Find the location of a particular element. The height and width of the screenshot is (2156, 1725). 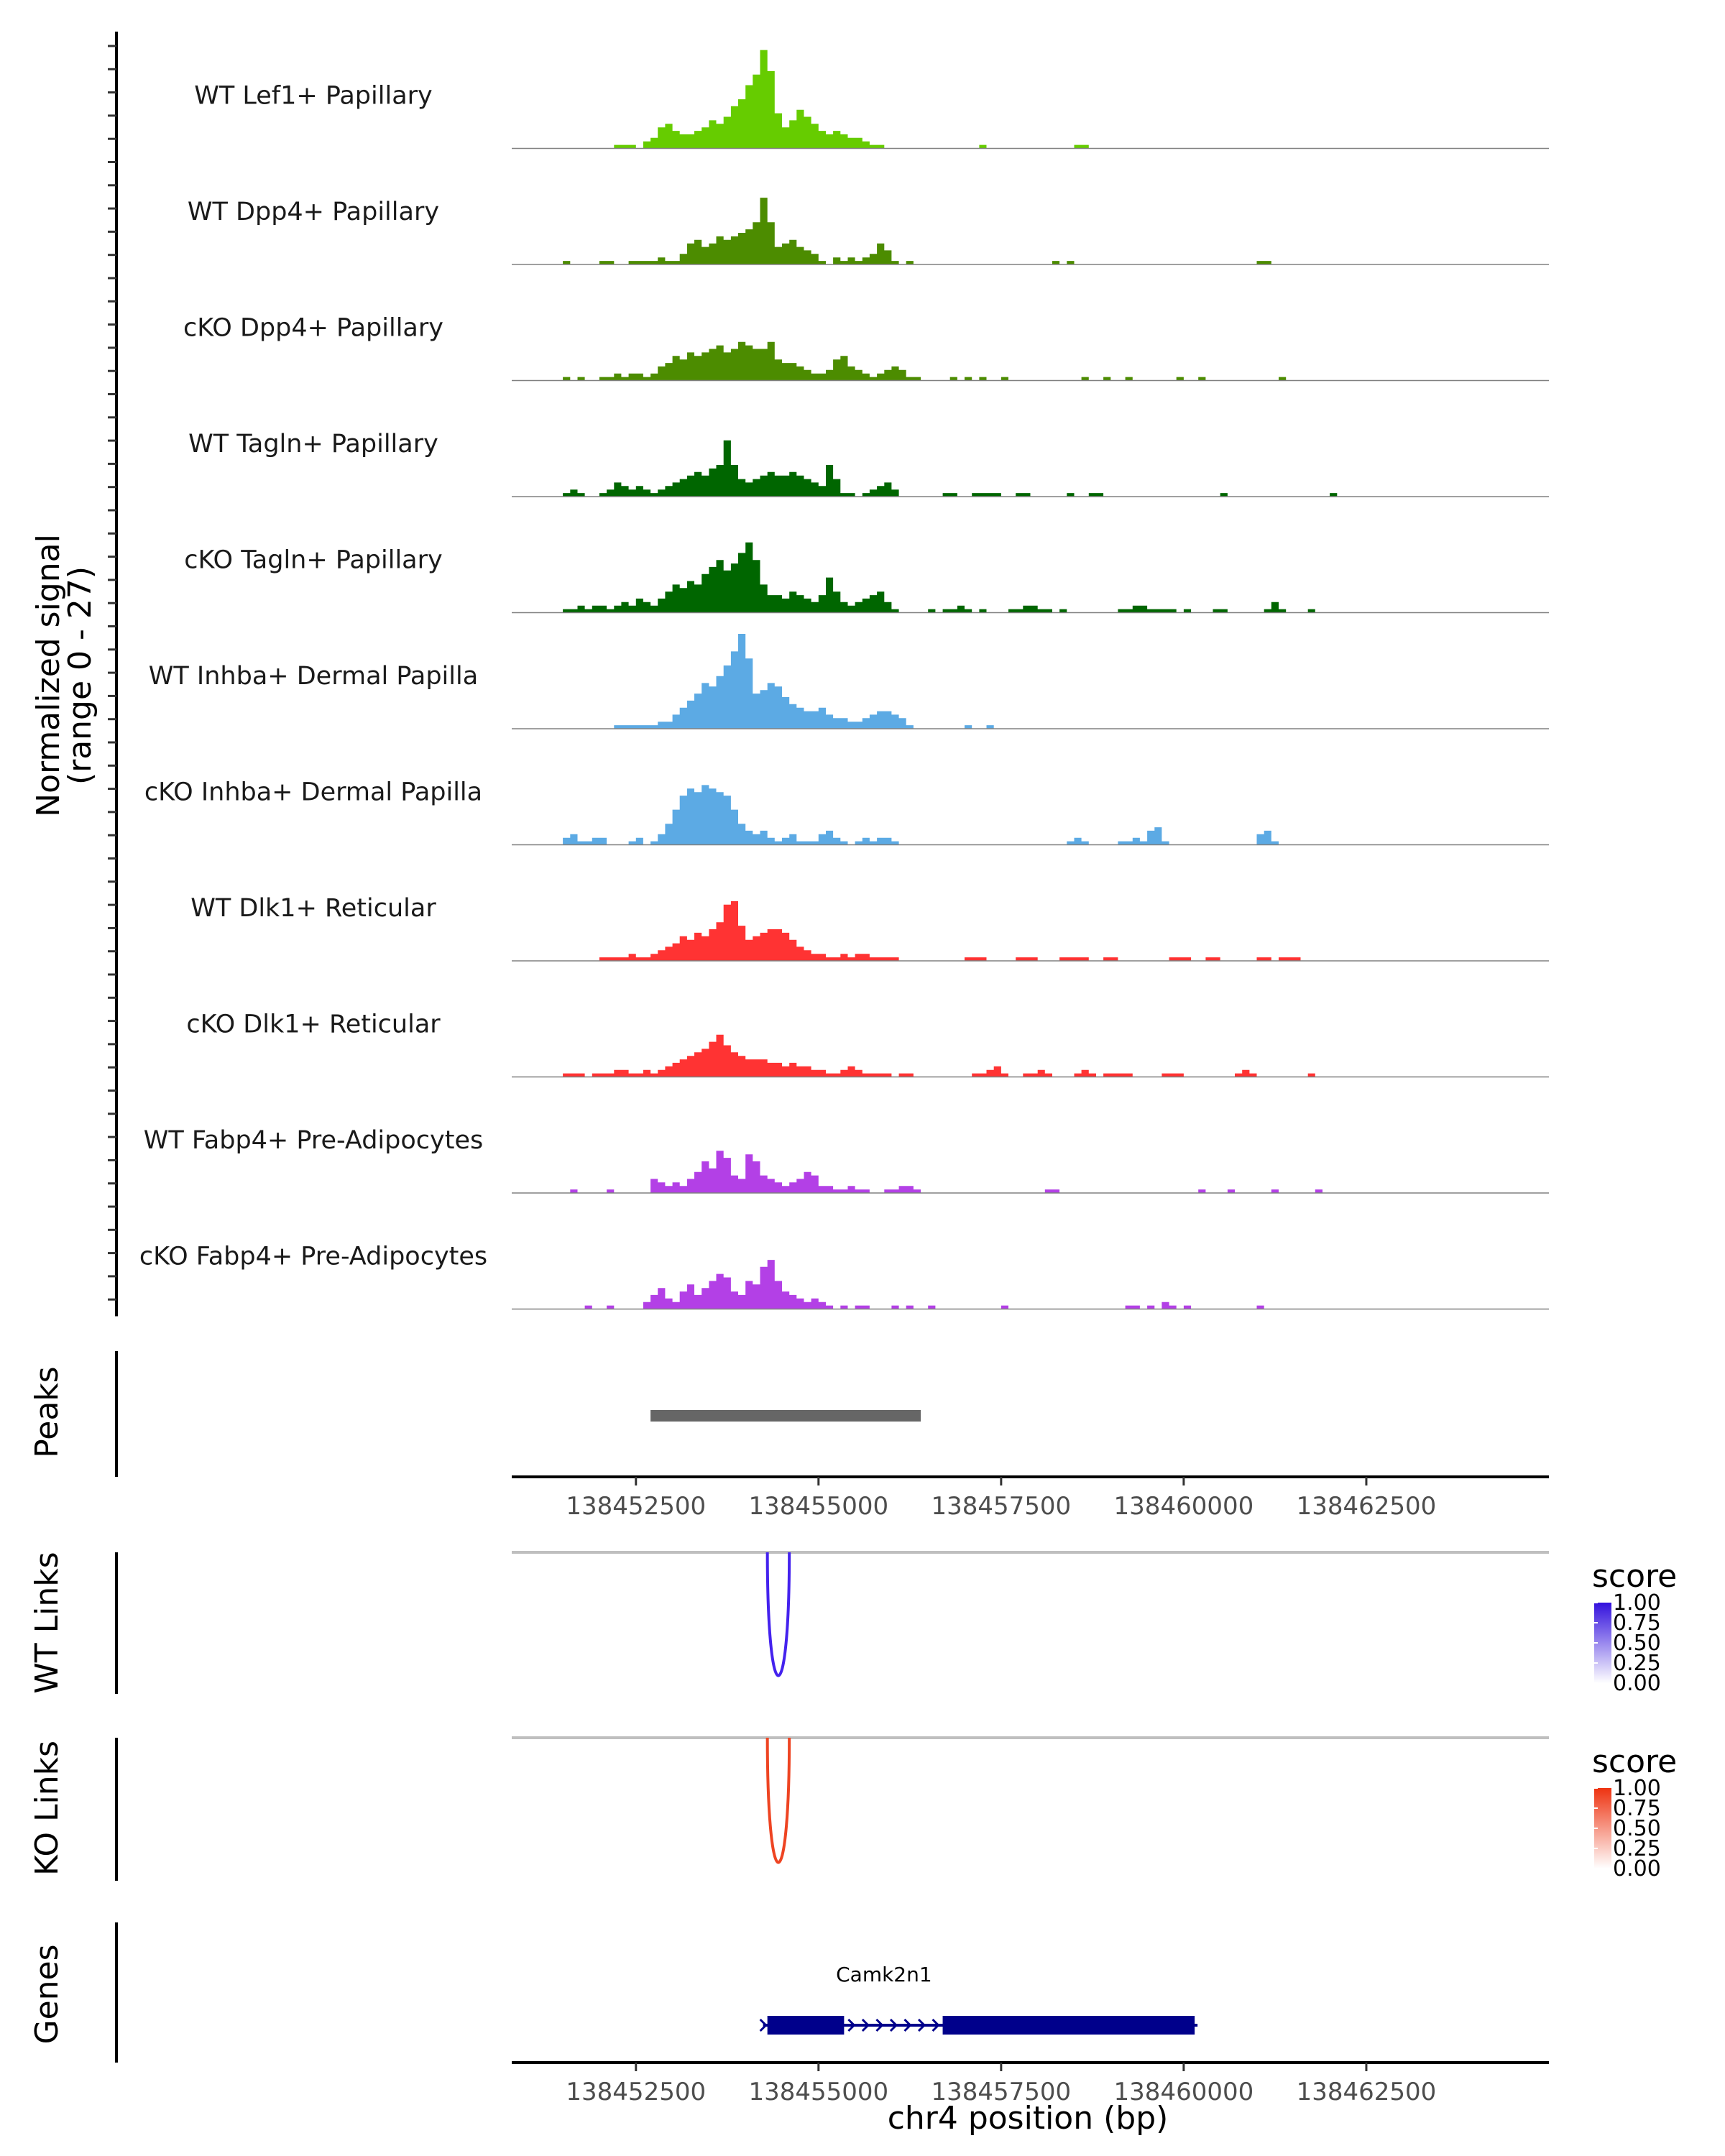

coverage-track: cKO Tagln+ Papillary is located at coordinates (866, 578).